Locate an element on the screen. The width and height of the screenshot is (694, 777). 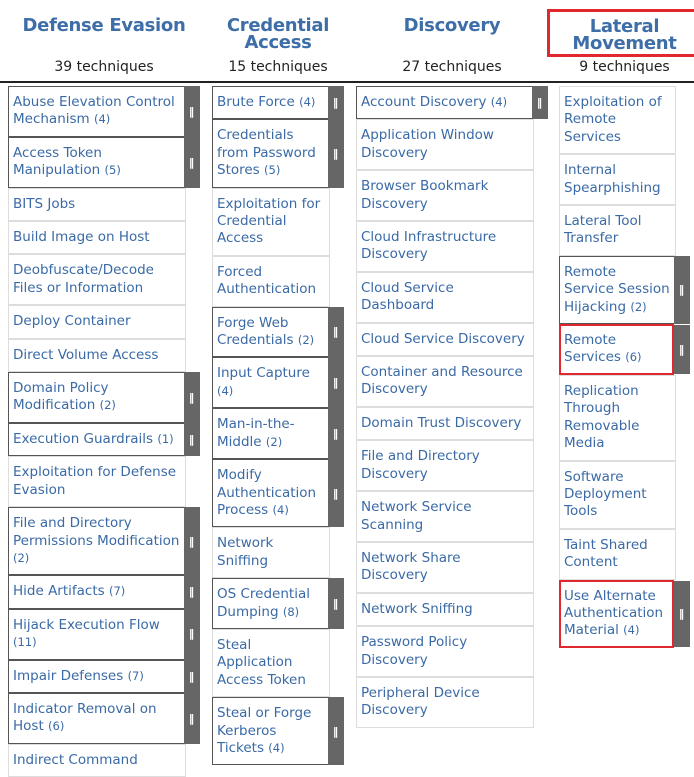
technique-cell: Access Token Manipulation (5) ‖ is located at coordinates (104, 162).